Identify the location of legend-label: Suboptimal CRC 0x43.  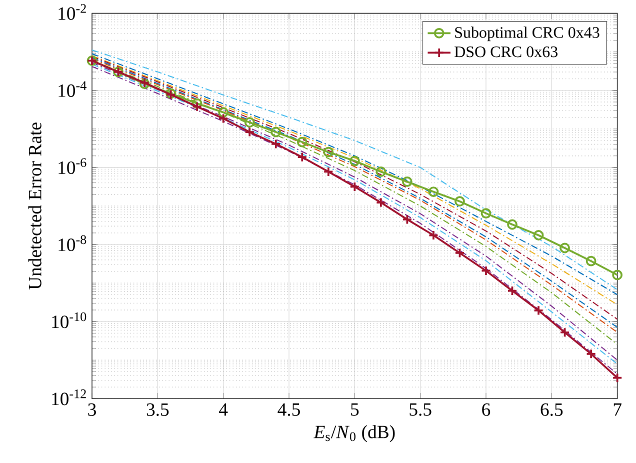
(527, 34).